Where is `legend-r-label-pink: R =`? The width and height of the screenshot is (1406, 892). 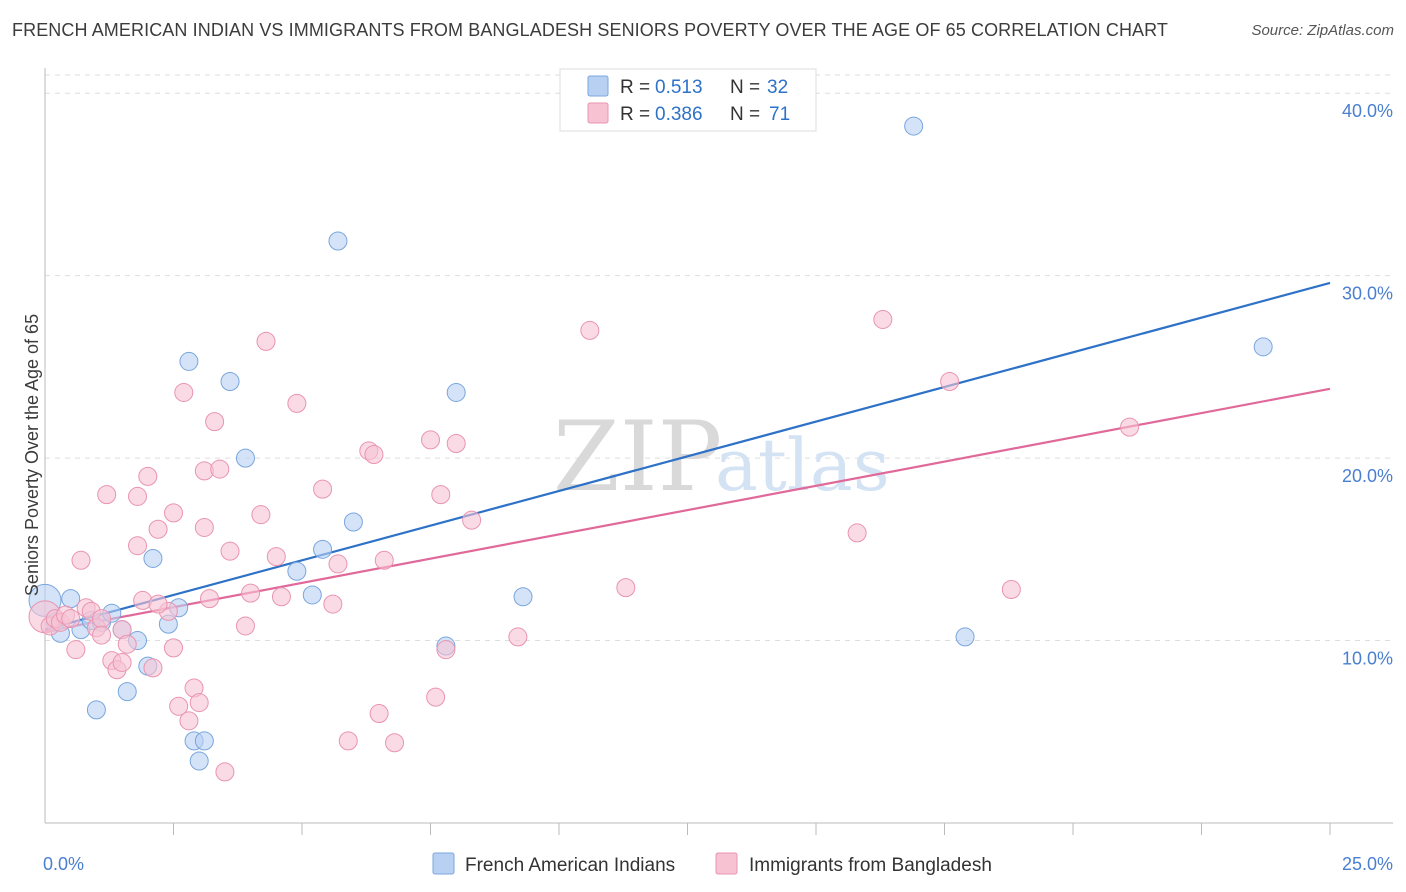 legend-r-label-pink: R = is located at coordinates (635, 114).